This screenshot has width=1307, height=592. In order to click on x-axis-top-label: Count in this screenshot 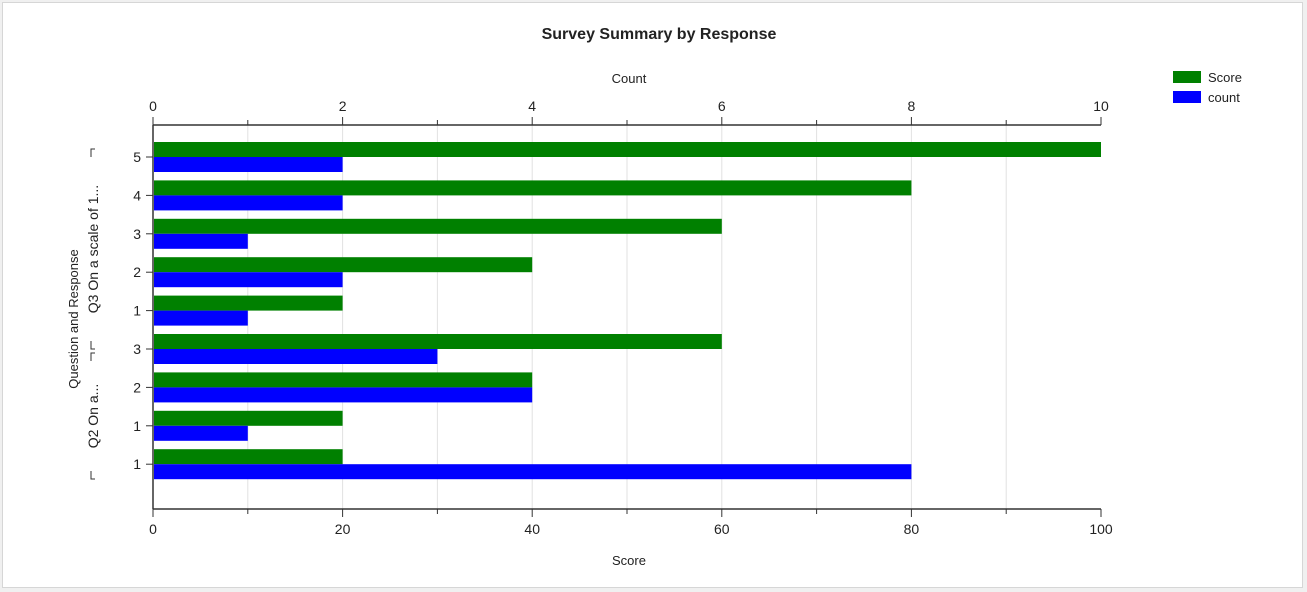, I will do `click(629, 78)`.